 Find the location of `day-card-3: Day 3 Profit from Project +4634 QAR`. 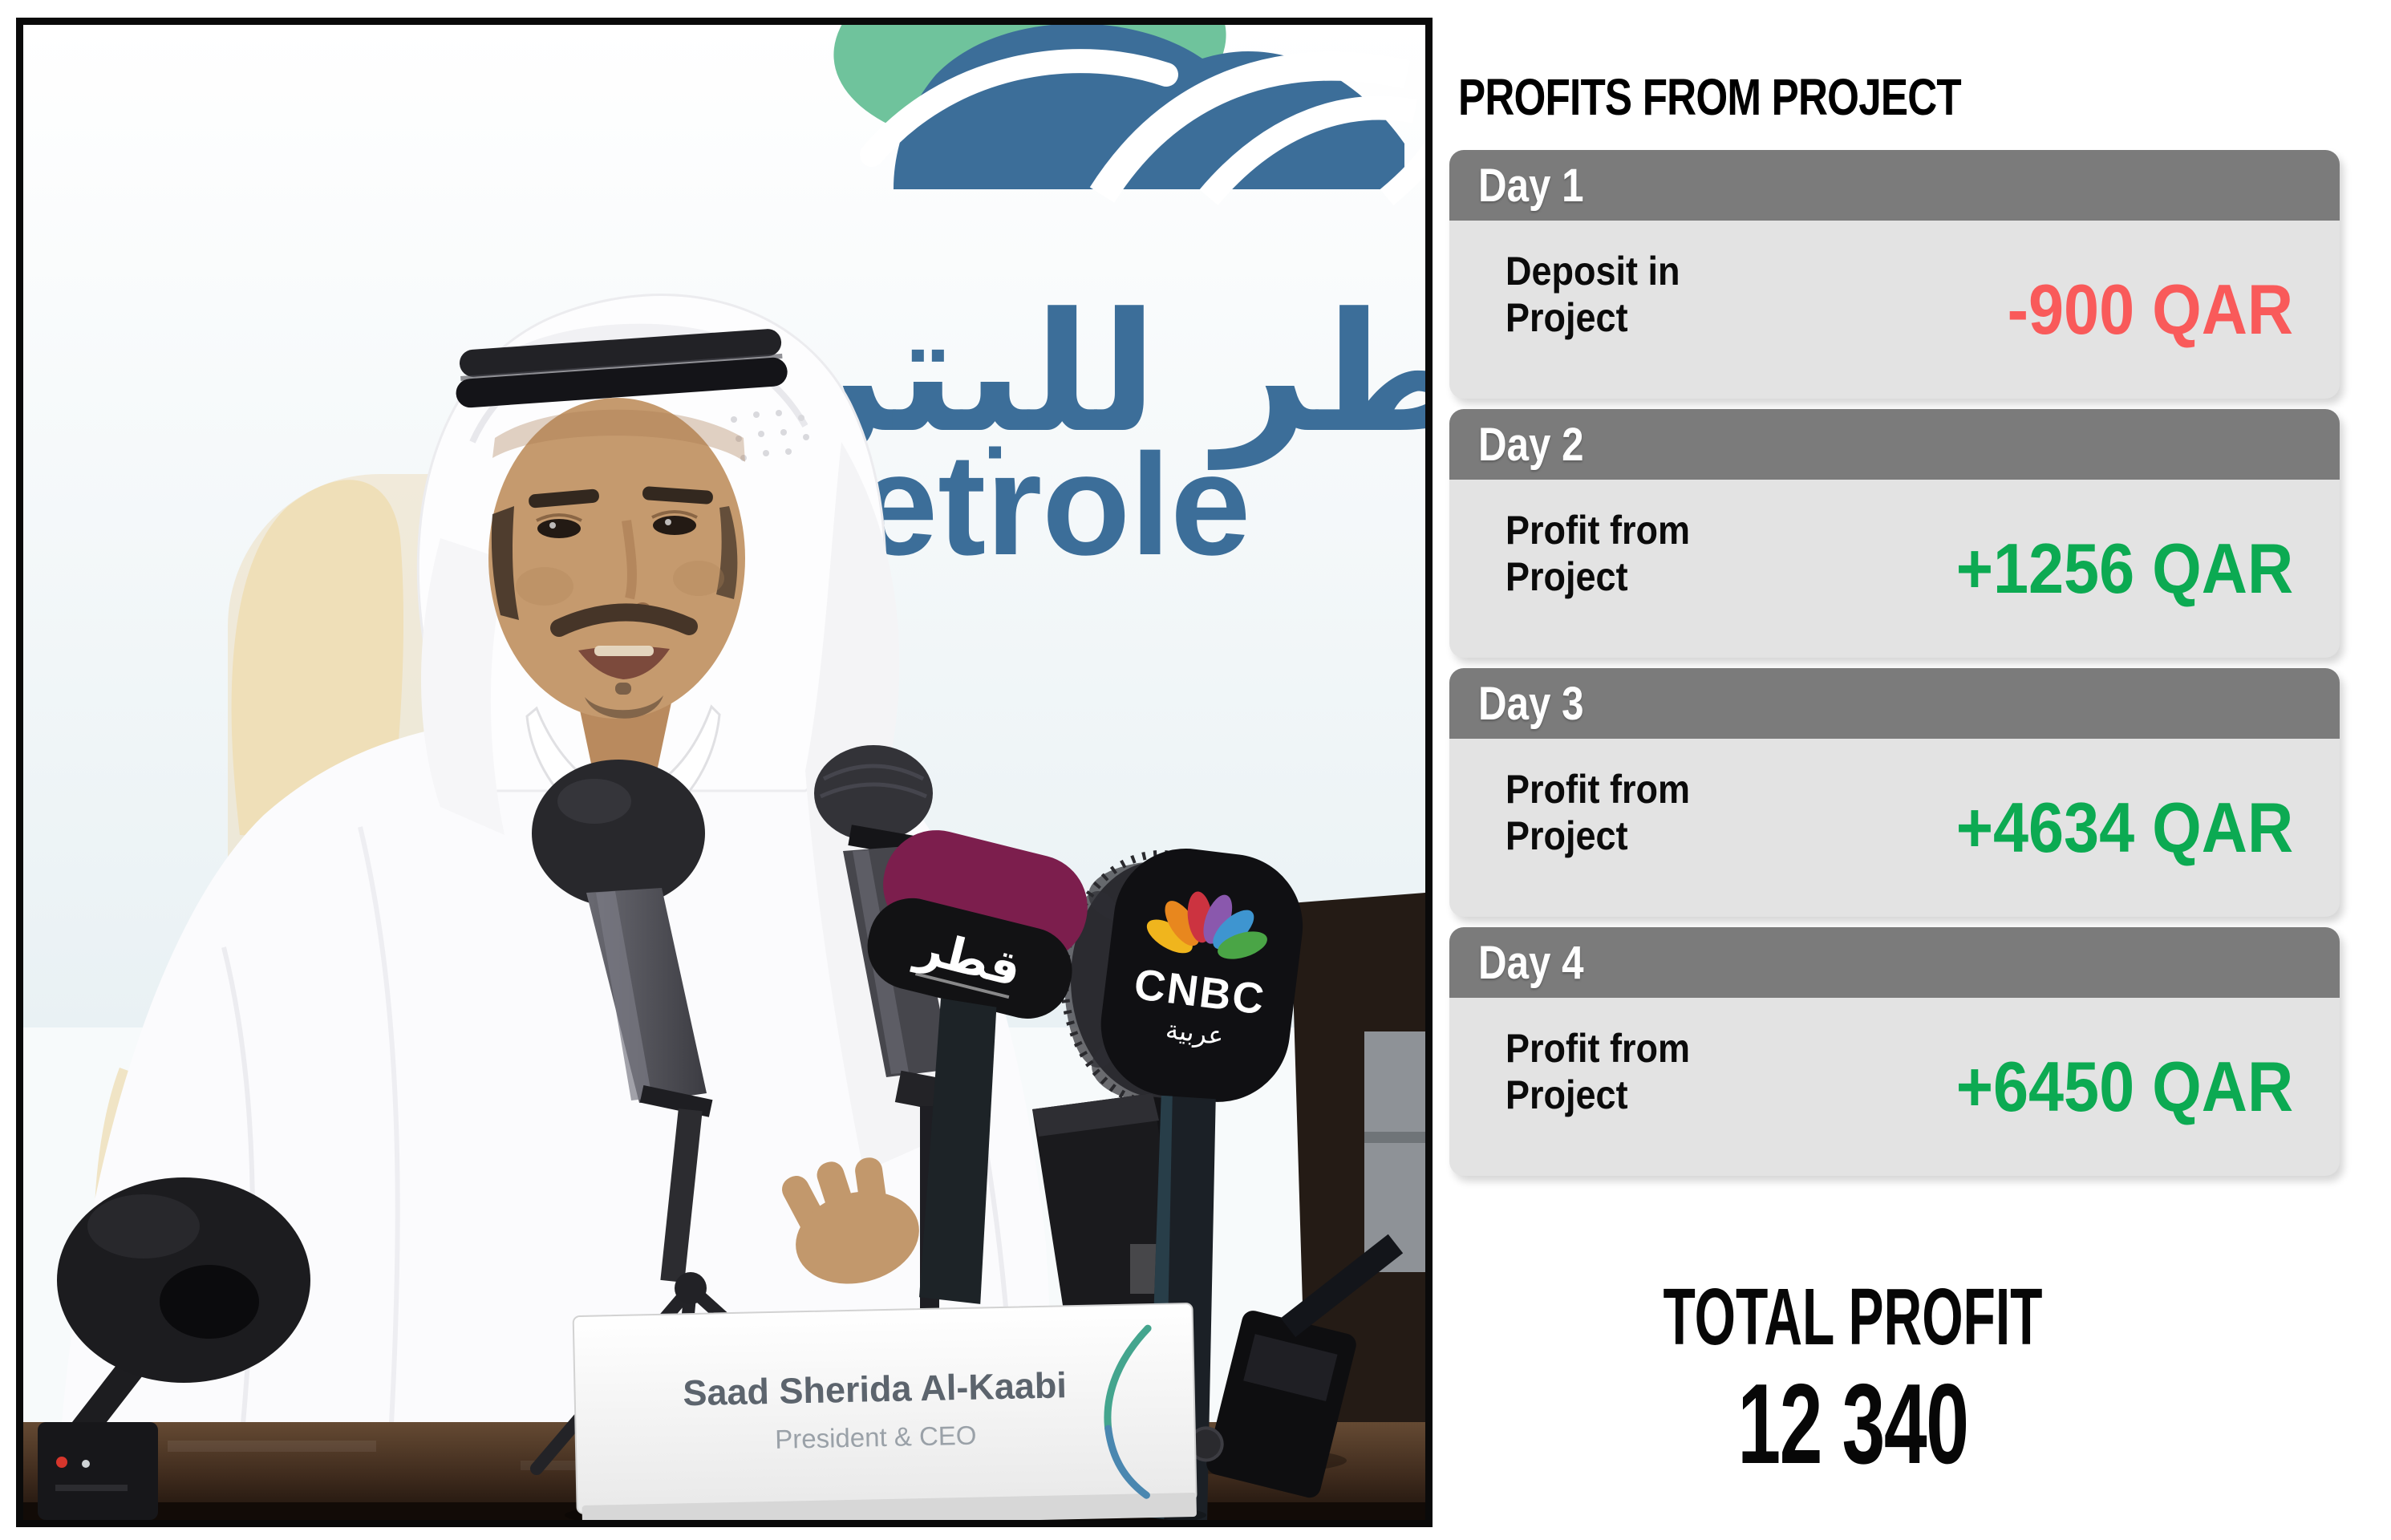

day-card-3: Day 3 Profit from Project +4634 QAR is located at coordinates (1894, 792).